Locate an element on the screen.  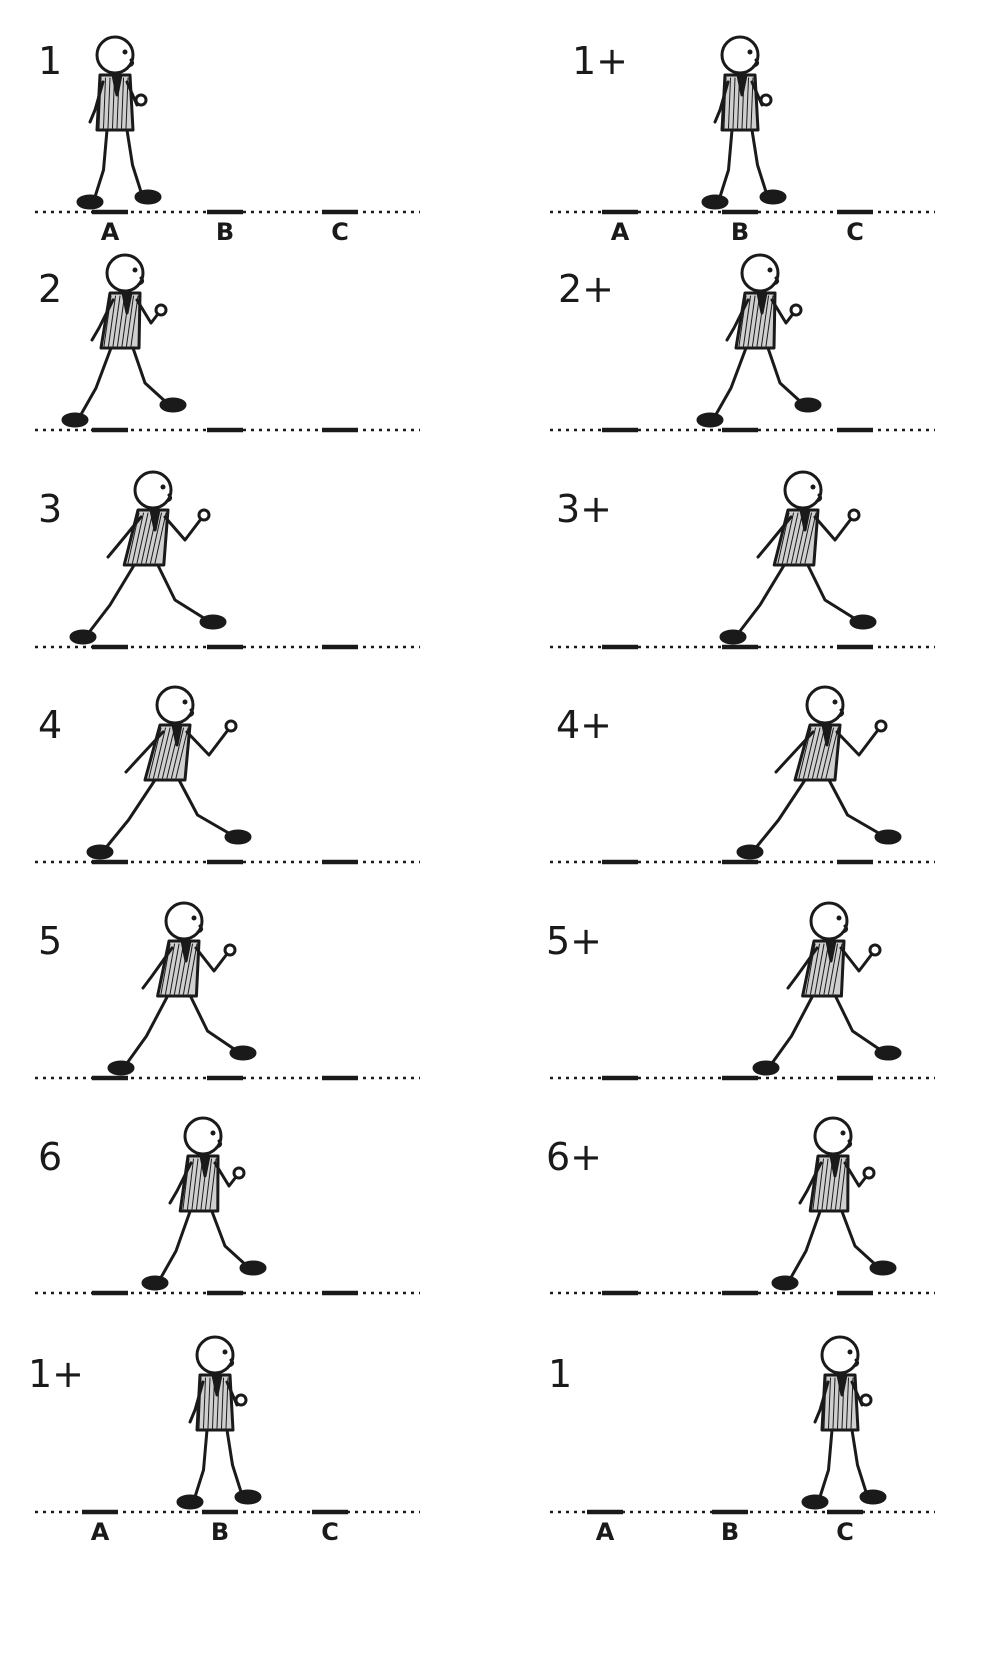
frame-number: 5+ is located at coordinates (574, 941).